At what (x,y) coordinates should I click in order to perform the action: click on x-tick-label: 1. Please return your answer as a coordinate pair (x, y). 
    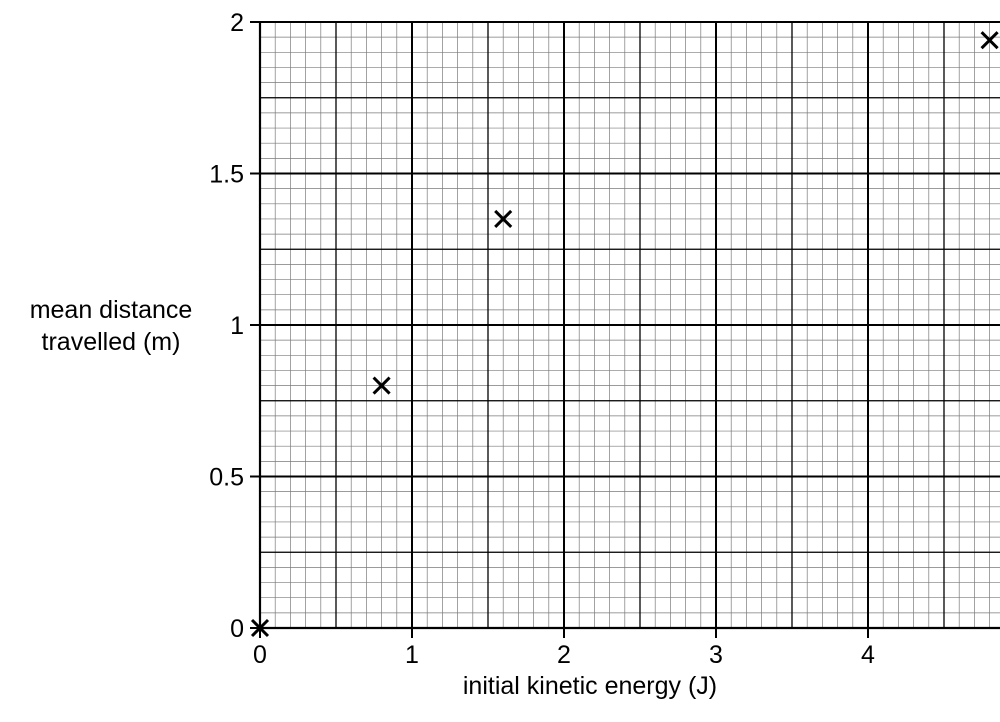
    Looking at the image, I should click on (412, 655).